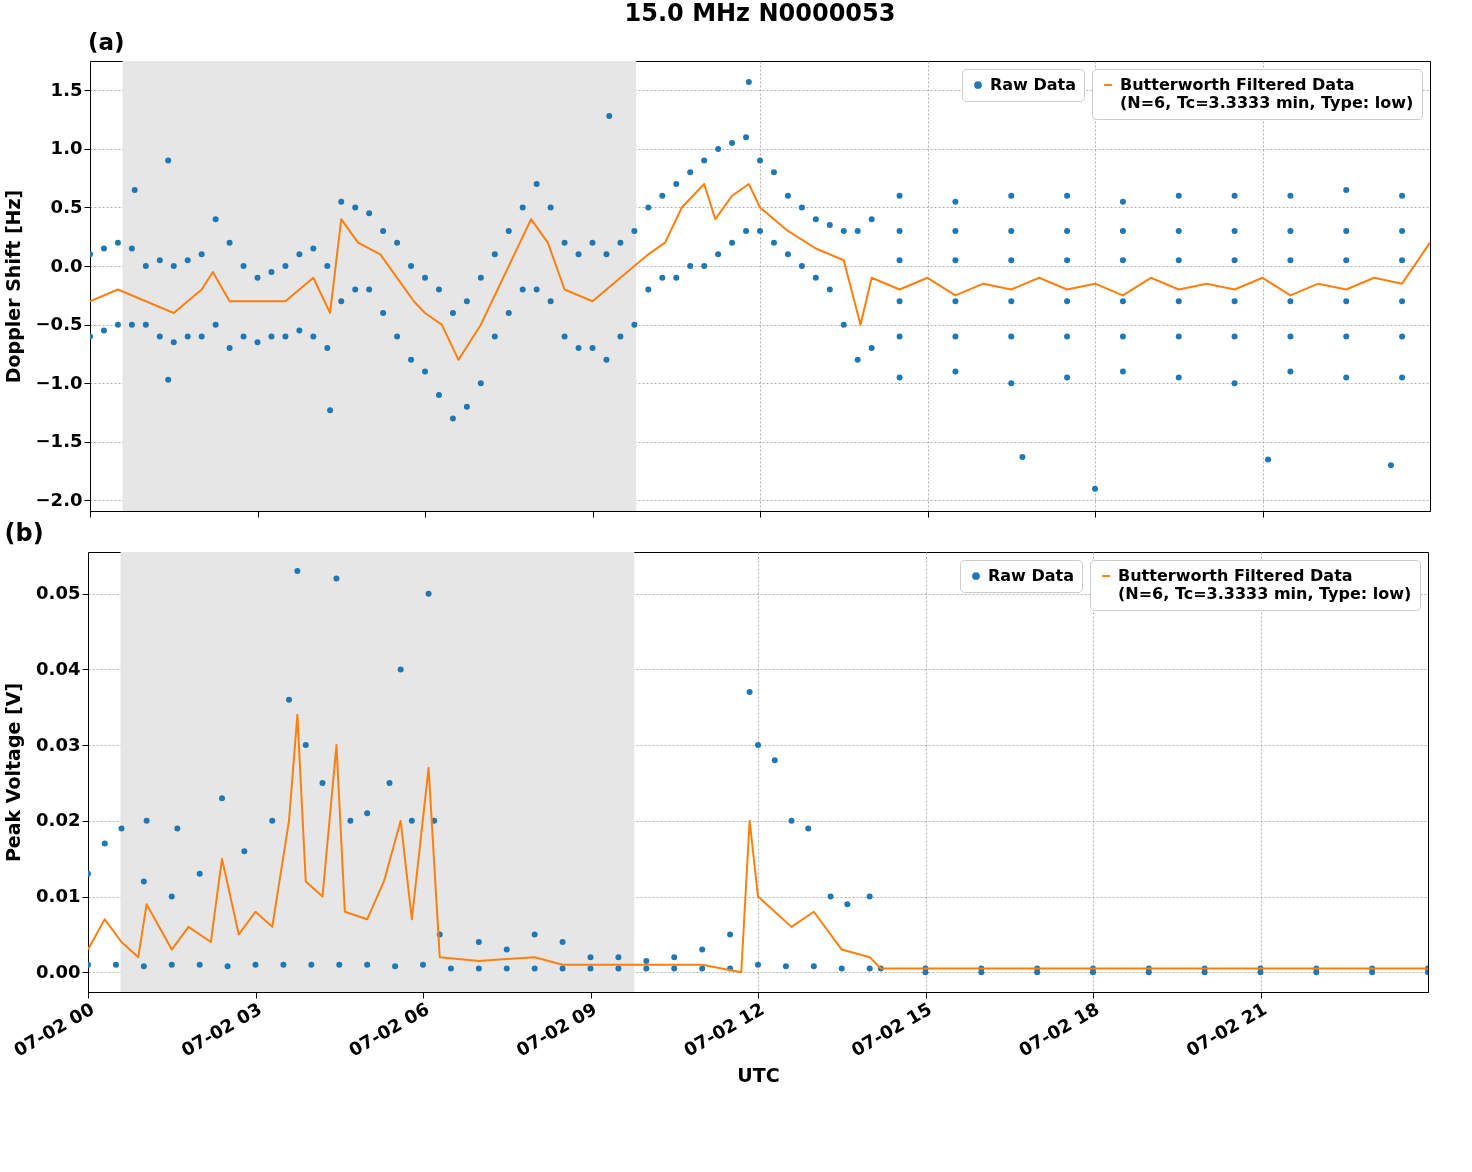  I want to click on y-tick-label: 0.05, so click(58, 593).